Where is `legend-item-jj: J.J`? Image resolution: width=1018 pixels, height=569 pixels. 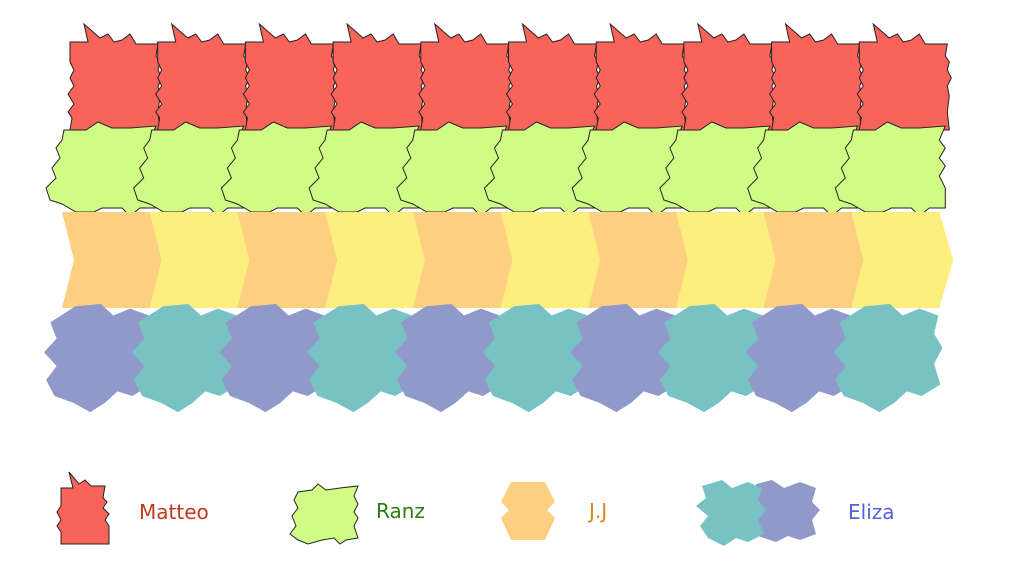
legend-item-jj: J.J is located at coordinates (554, 511).